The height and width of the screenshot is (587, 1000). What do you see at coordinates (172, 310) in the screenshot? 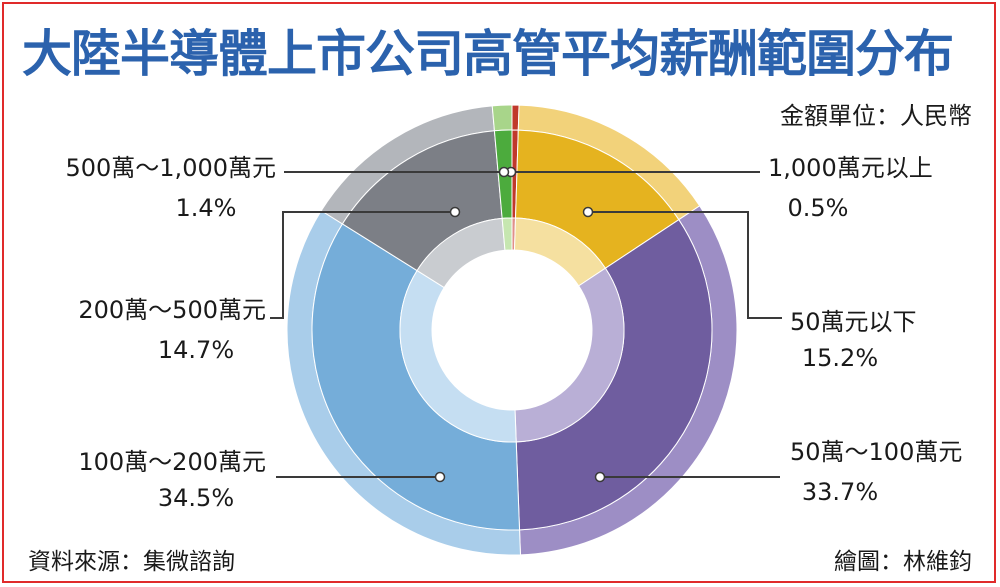
I see `slice-category-label: 200萬～500萬元` at bounding box center [172, 310].